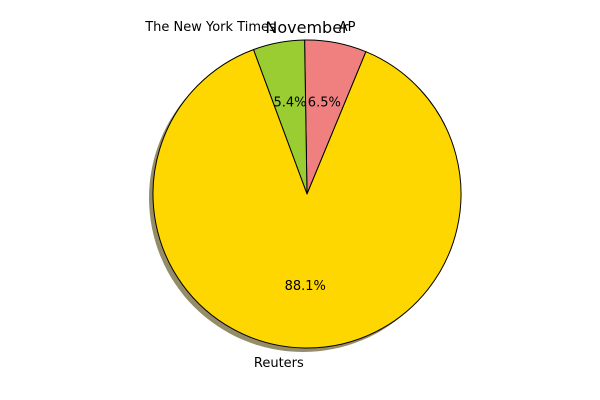 This screenshot has width=600, height=400. Describe the element at coordinates (307, 27) in the screenshot. I see `chart-title: November` at that location.